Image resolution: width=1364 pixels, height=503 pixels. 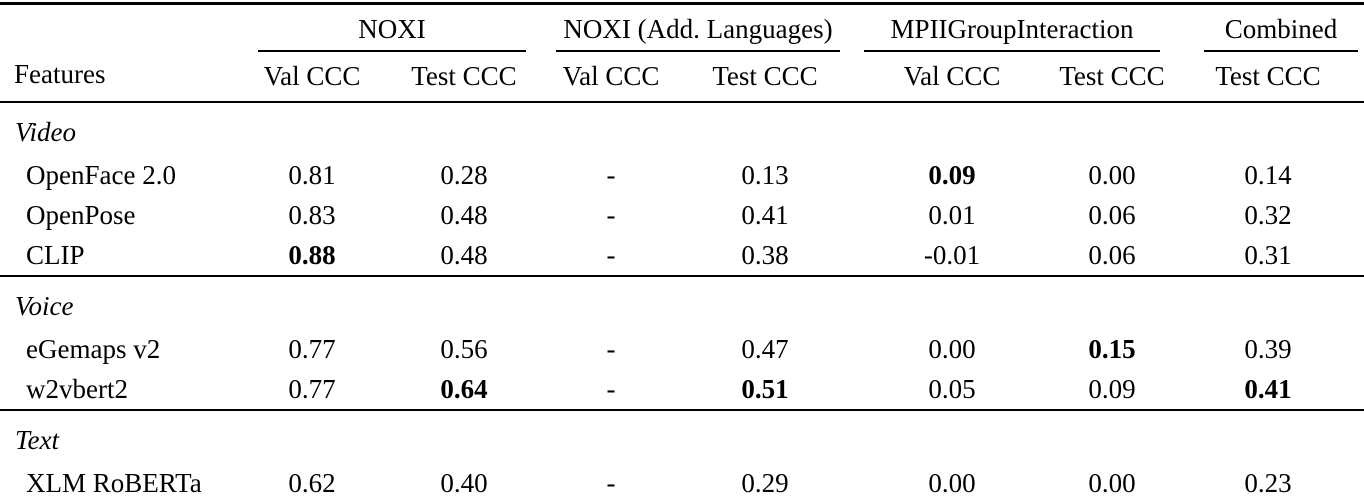 I want to click on value-cell: 0.14, so click(x=1268, y=174).